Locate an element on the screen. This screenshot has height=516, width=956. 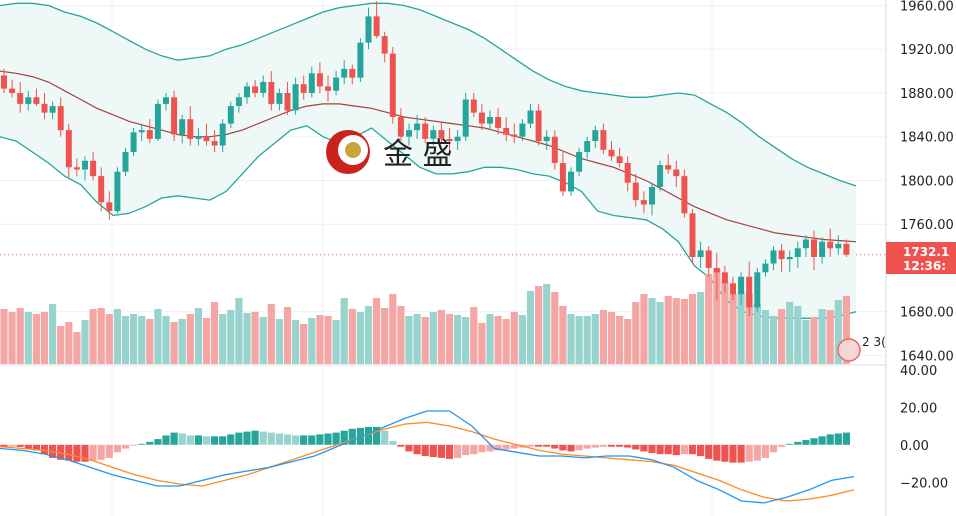
macd-tick-label: 0.00 is located at coordinates (914, 446).